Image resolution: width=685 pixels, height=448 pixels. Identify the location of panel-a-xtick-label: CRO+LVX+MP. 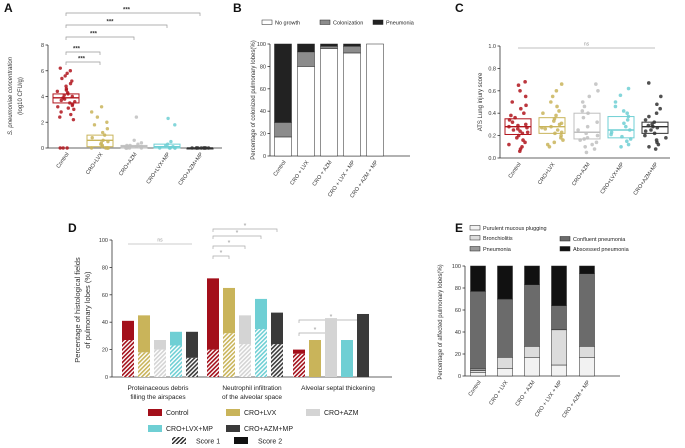
(159, 168).